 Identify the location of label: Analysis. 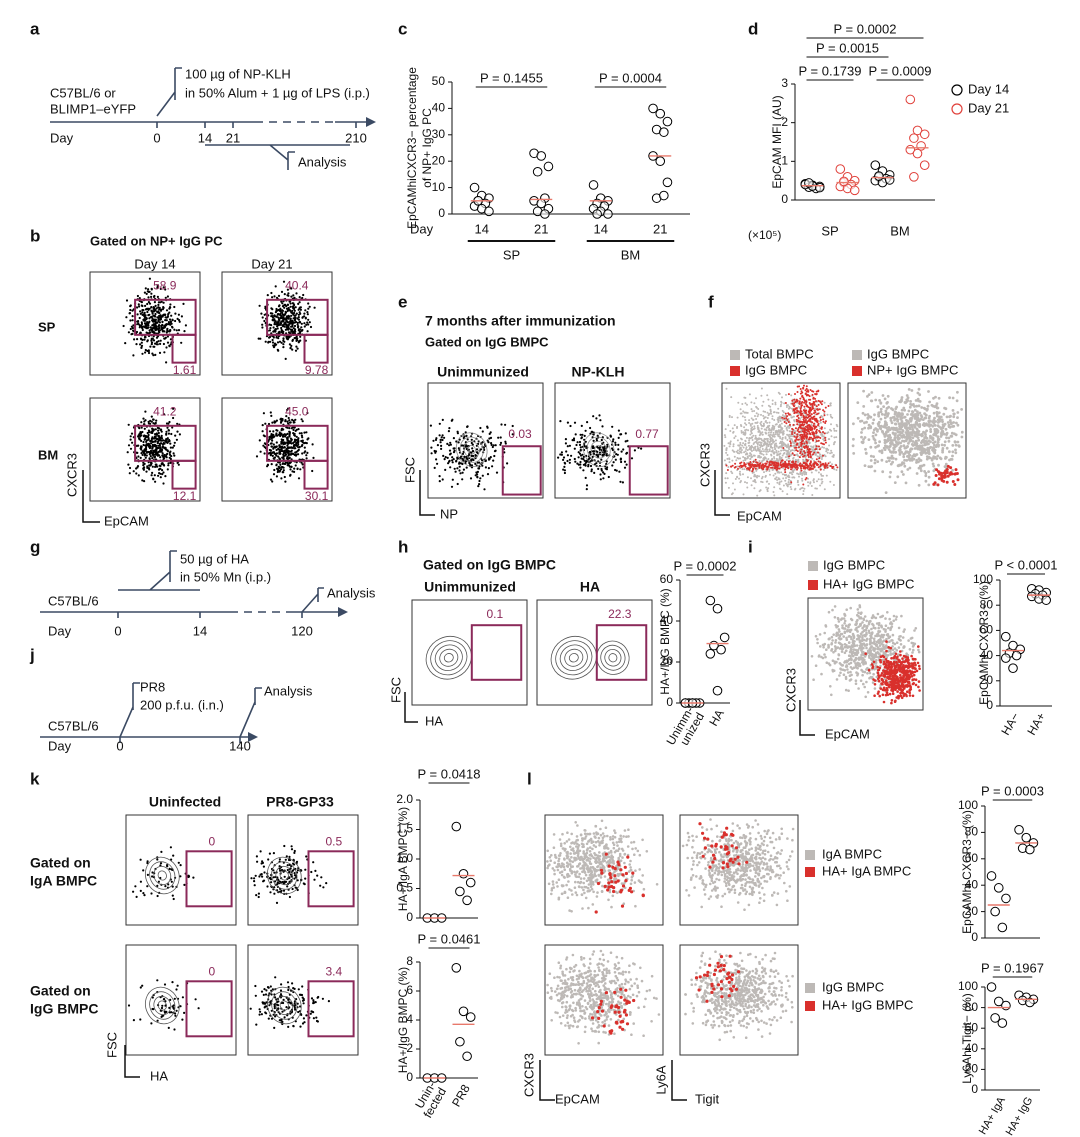
(351, 592).